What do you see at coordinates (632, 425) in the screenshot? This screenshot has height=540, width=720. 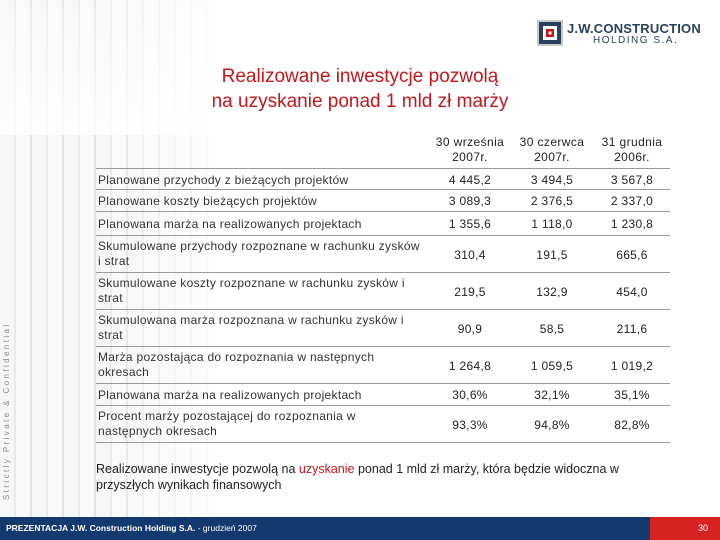 I see `row-value: 82,8%` at bounding box center [632, 425].